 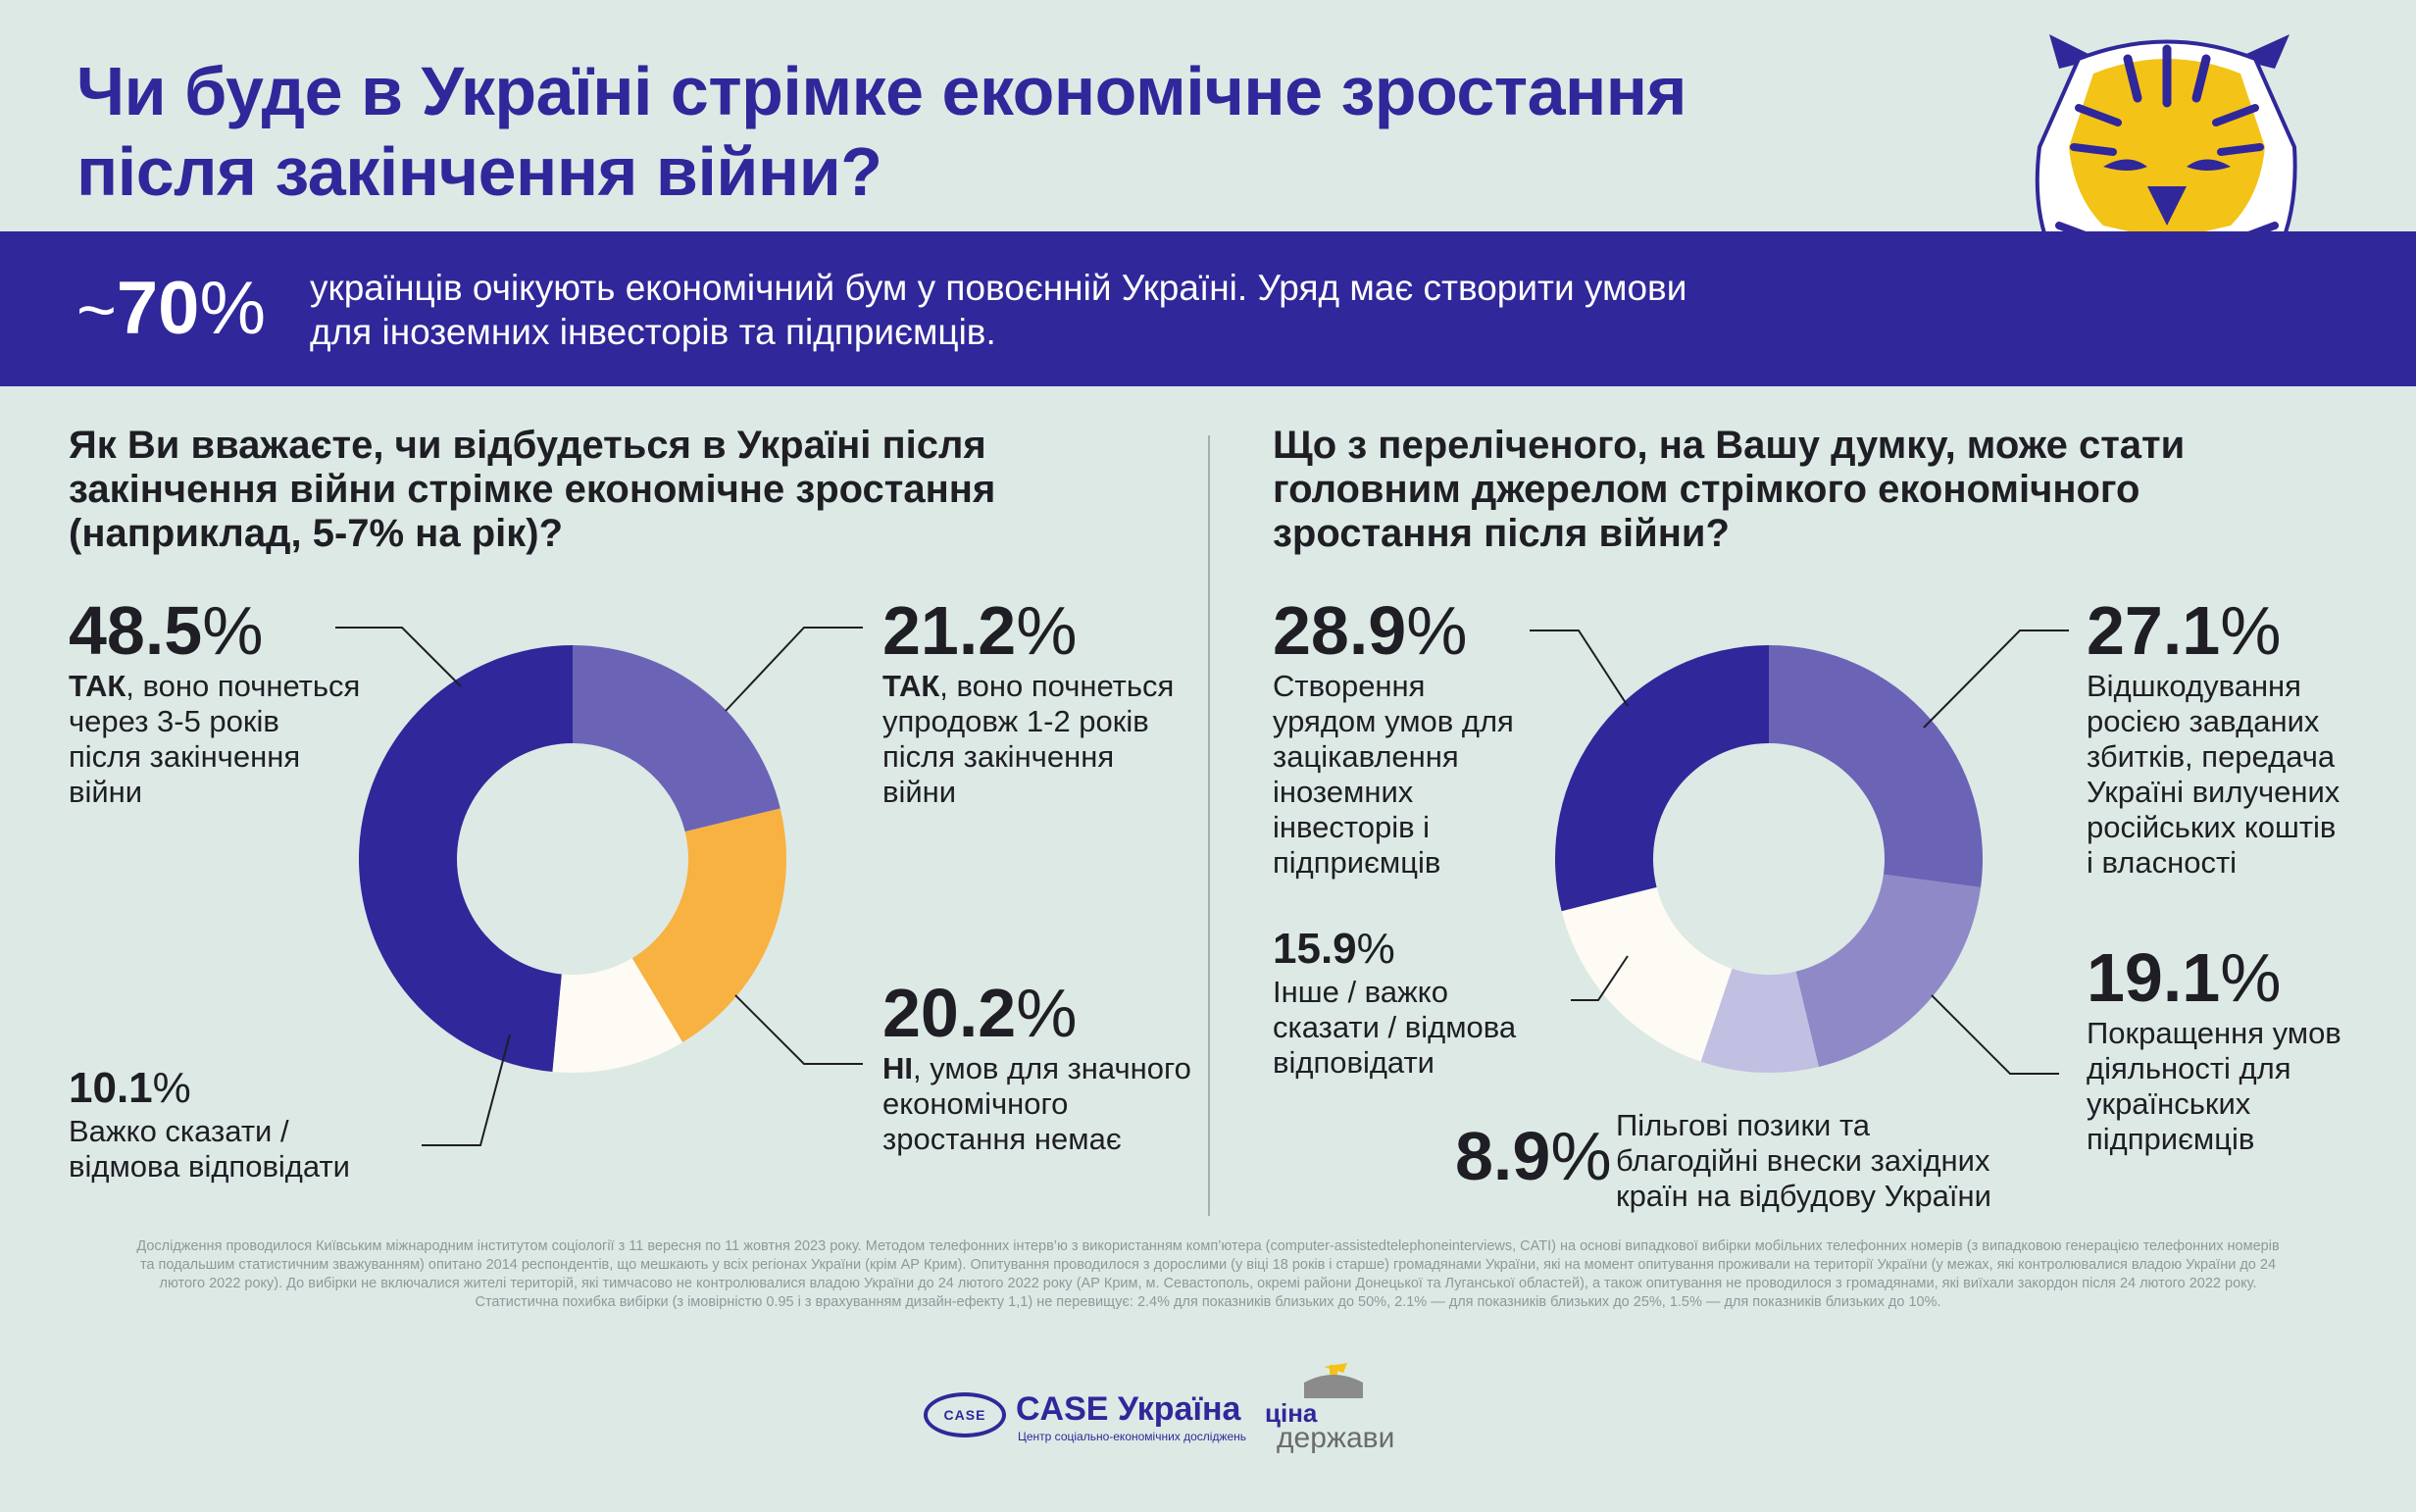 I want to click on label-2d-pct: %, so click(x=1581, y=1156).